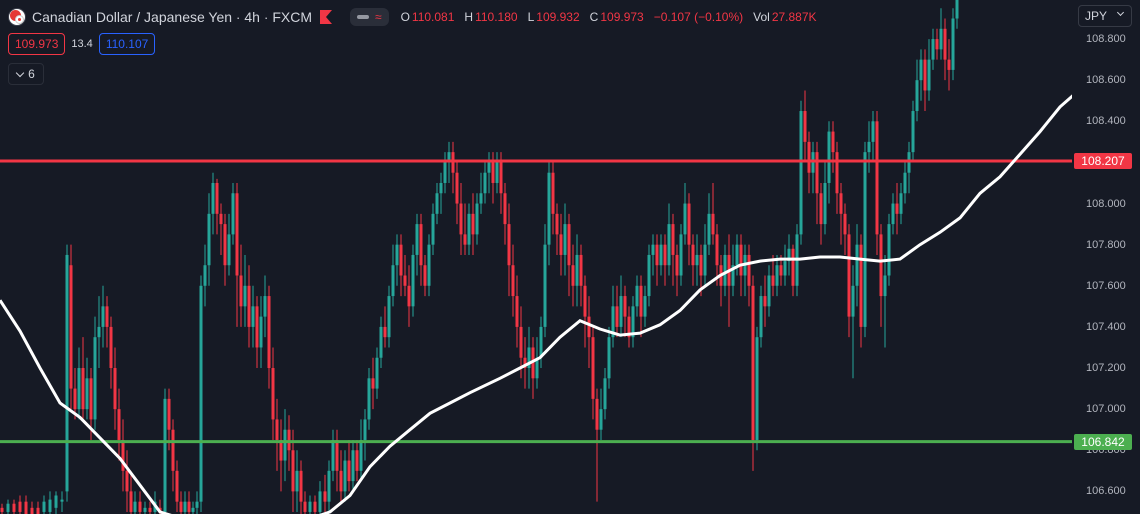 Image resolution: width=1140 pixels, height=514 pixels. I want to click on spread-value: 13.4, so click(82, 44).